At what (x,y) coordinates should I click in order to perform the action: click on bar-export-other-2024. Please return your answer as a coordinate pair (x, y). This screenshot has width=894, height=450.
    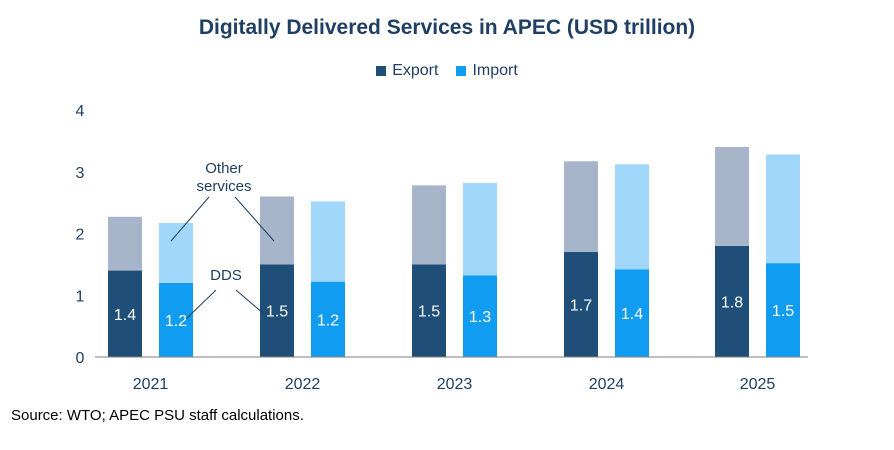
    Looking at the image, I should click on (581, 207).